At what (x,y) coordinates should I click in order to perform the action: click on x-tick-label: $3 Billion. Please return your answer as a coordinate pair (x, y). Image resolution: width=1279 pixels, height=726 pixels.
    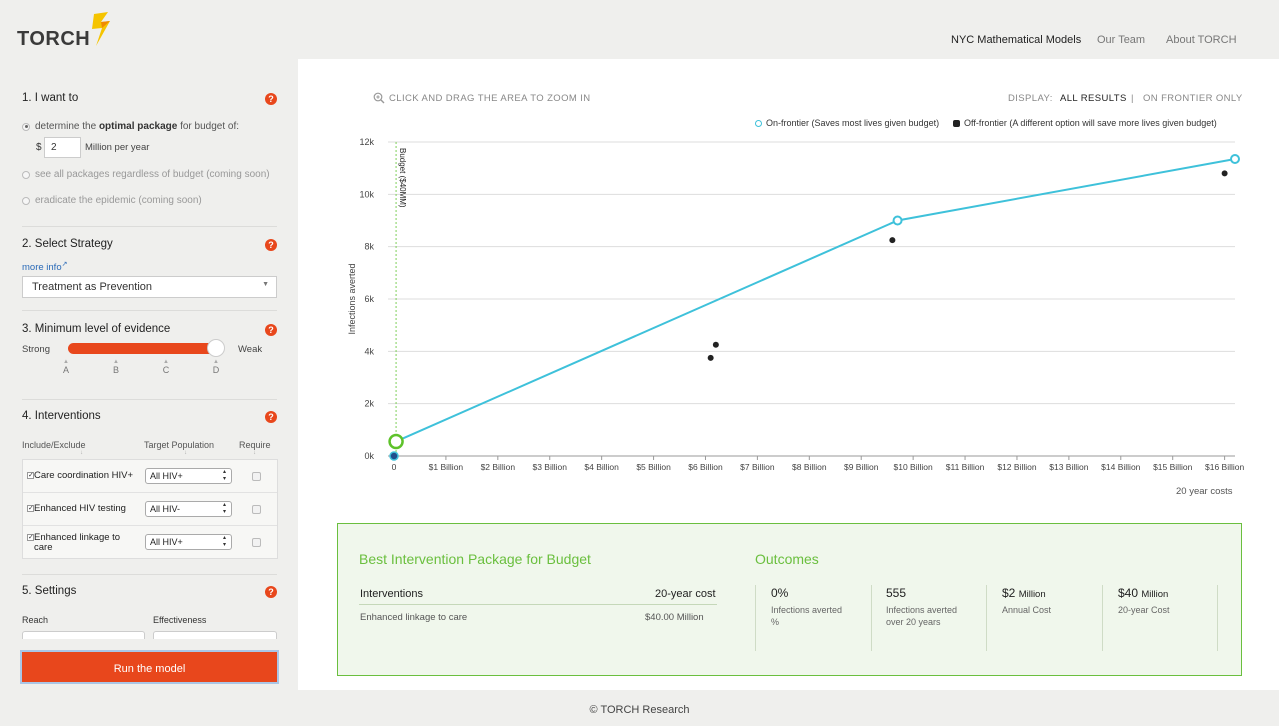
    Looking at the image, I should click on (549, 467).